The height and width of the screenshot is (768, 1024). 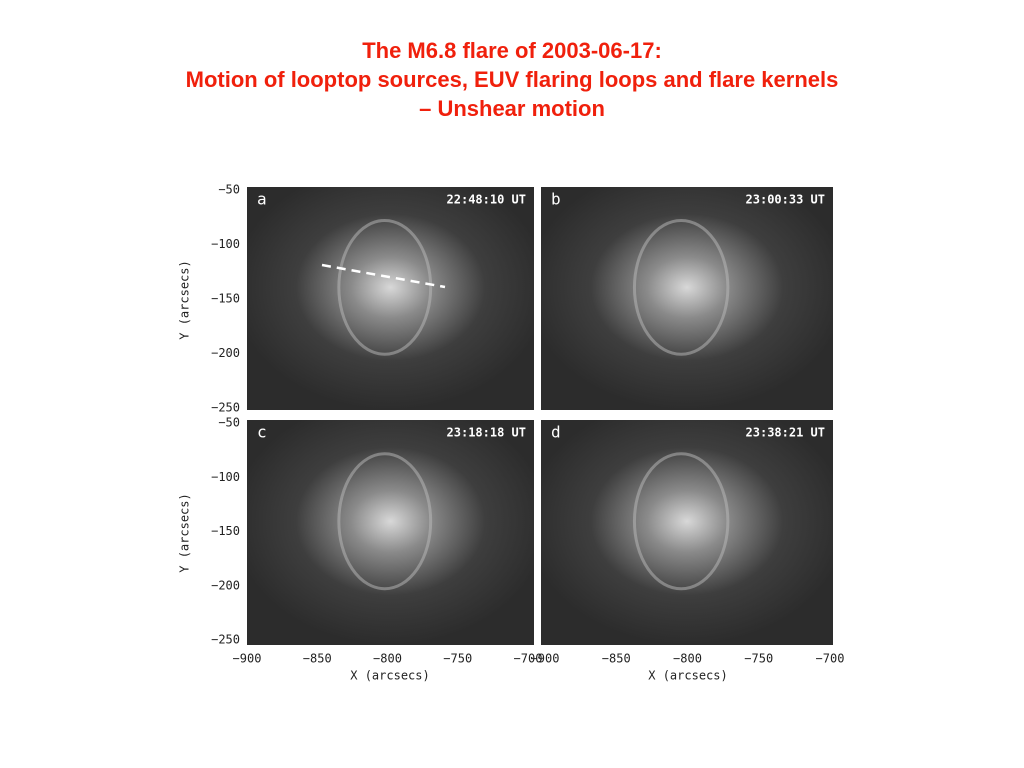 I want to click on panel-time: 23:00:33 UT, so click(x=785, y=200).